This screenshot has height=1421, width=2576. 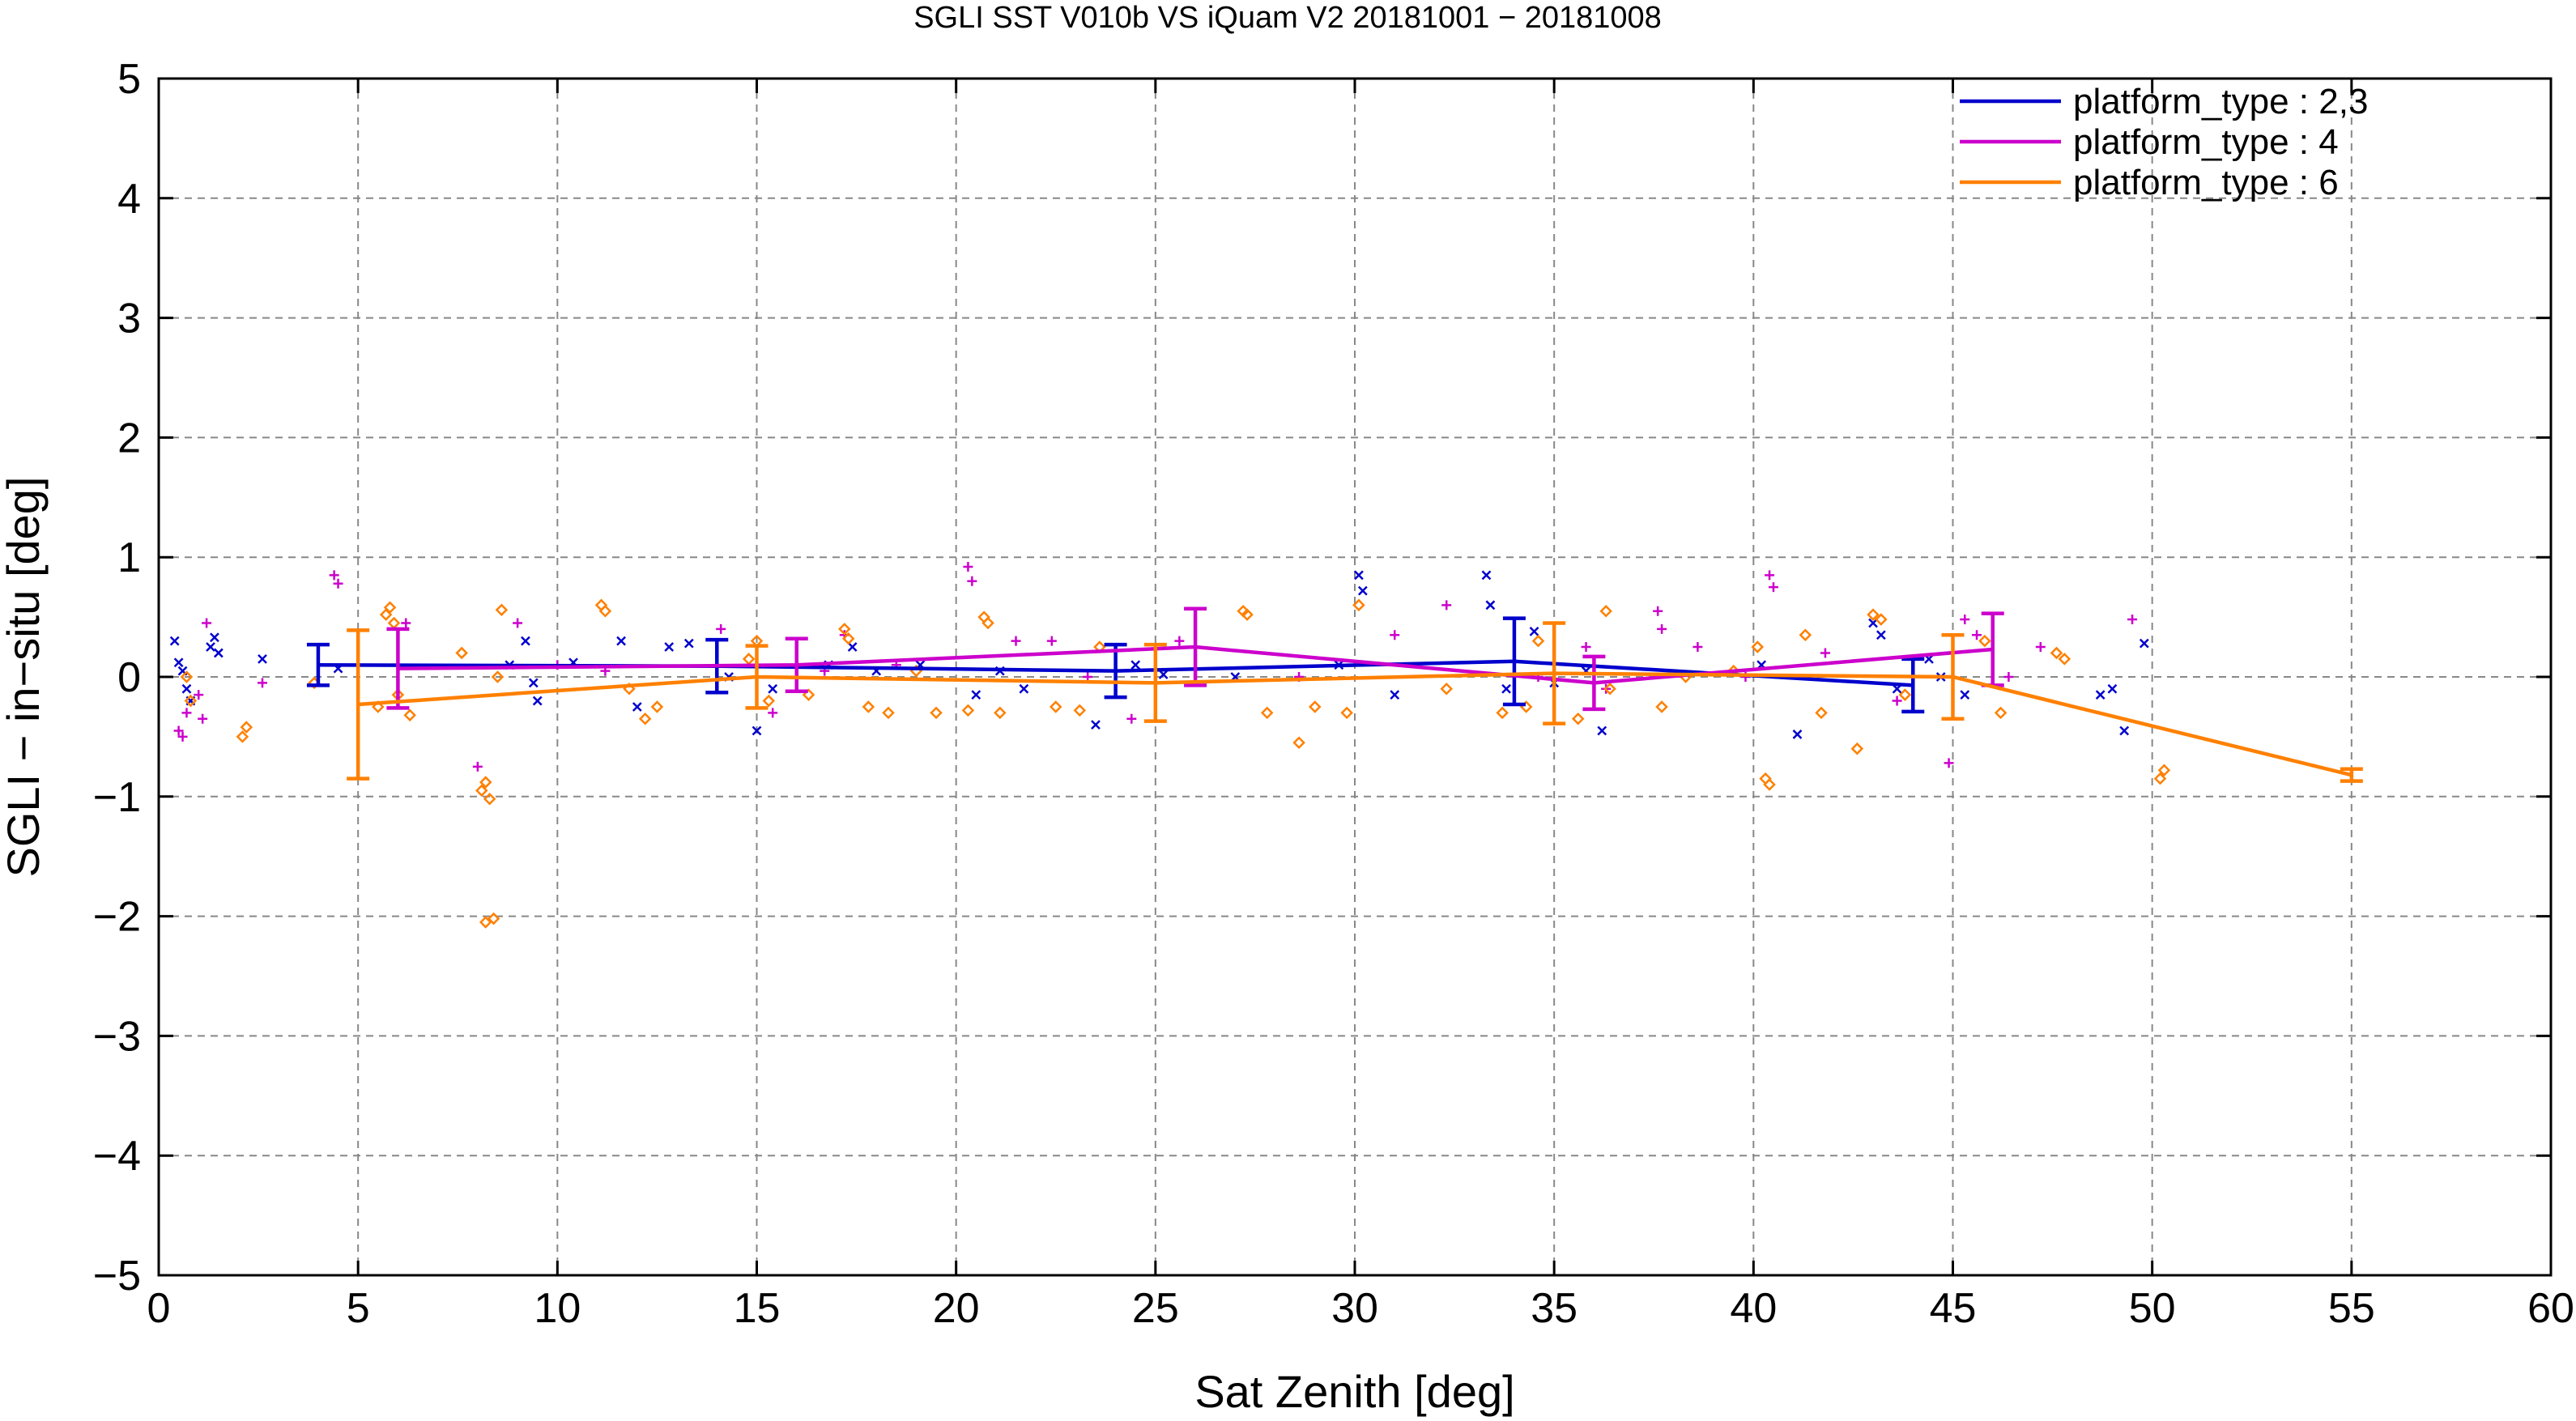 What do you see at coordinates (2206, 182) in the screenshot?
I see `legend-label: platform_type : 6` at bounding box center [2206, 182].